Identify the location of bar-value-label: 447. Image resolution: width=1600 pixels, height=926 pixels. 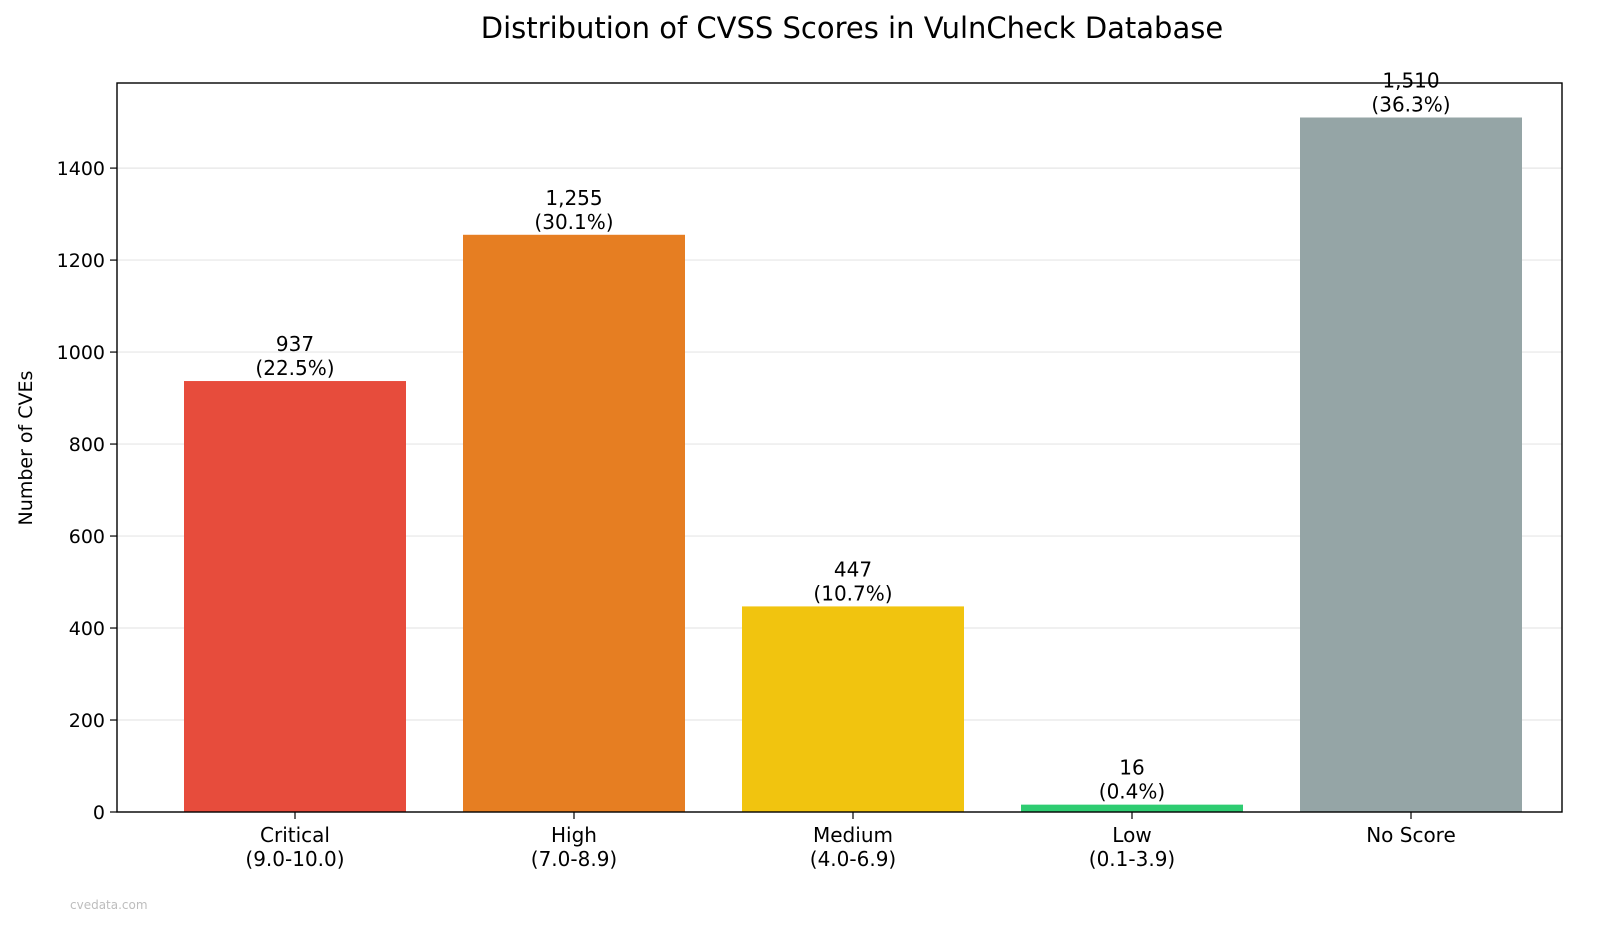
(853, 569).